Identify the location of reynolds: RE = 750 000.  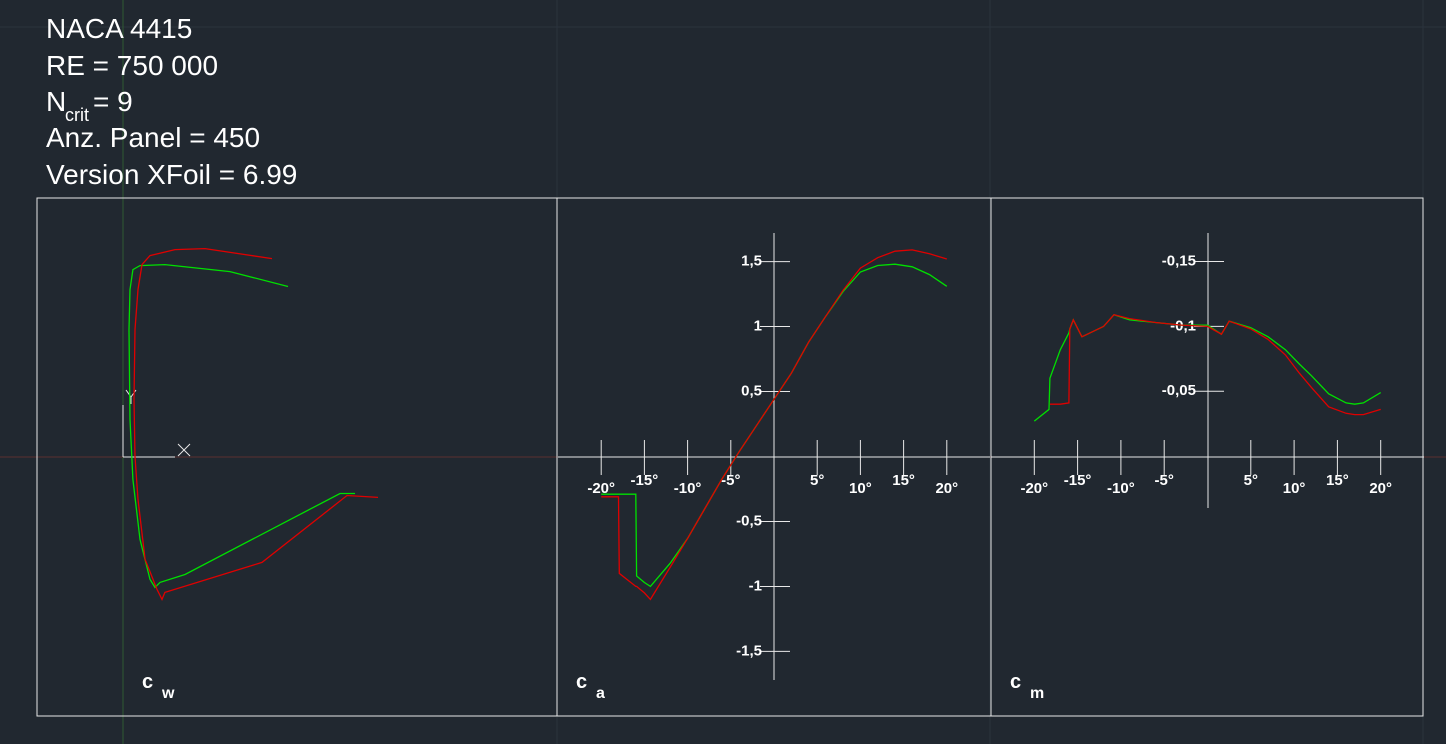
(132, 65).